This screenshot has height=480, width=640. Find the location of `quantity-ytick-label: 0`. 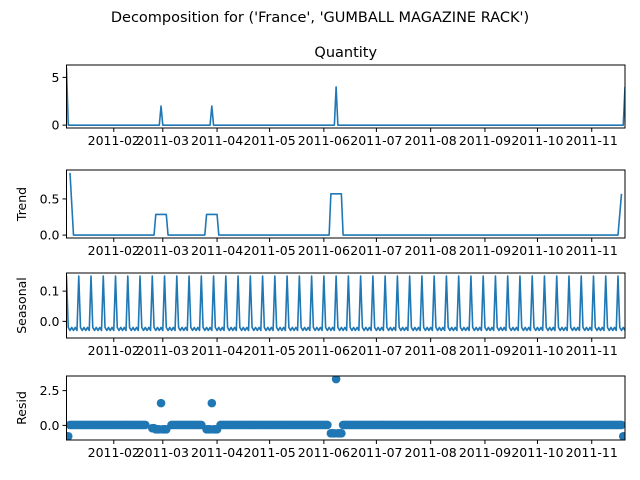

quantity-ytick-label: 0 is located at coordinates (56, 125).